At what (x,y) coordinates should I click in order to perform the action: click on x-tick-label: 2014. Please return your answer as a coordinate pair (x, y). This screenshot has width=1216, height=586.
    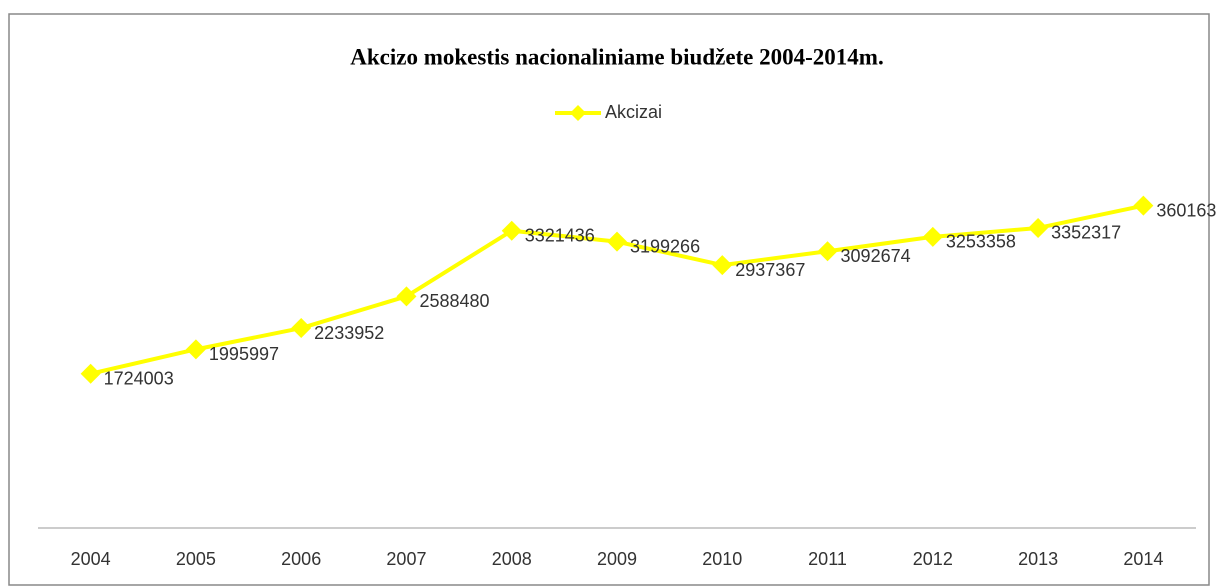
    Looking at the image, I should click on (1143, 559).